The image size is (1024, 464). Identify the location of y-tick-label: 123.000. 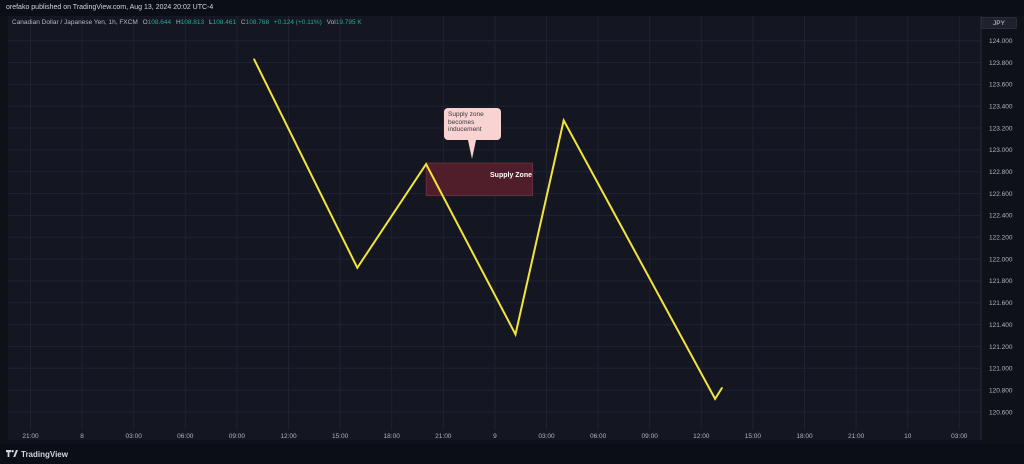
(1001, 150).